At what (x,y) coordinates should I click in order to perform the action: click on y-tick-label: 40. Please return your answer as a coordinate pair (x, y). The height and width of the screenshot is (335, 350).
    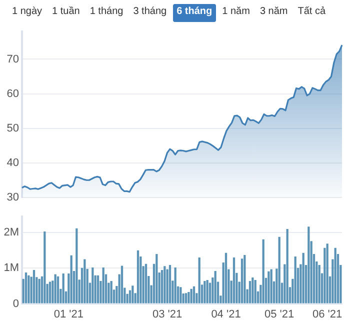
    Looking at the image, I should click on (12, 162).